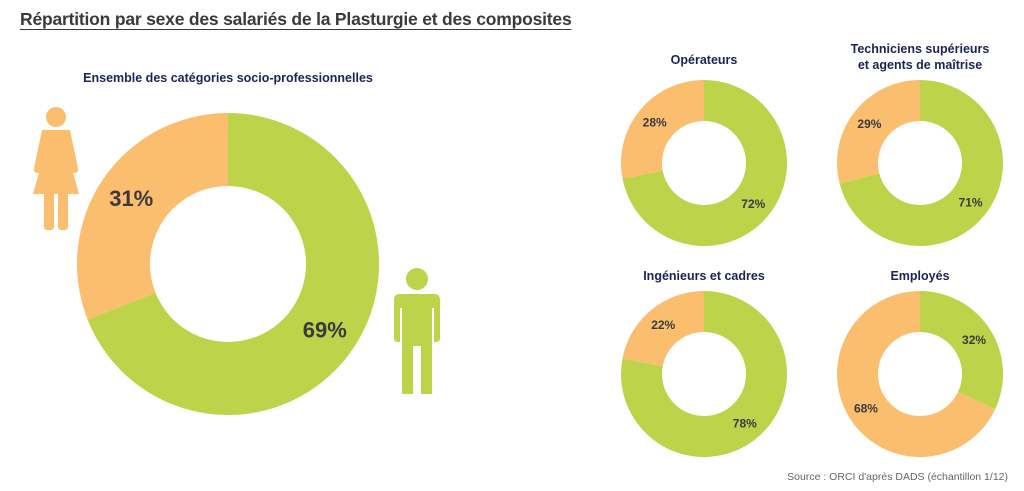  What do you see at coordinates (974, 340) in the screenshot?
I see `data-label-male: 32%` at bounding box center [974, 340].